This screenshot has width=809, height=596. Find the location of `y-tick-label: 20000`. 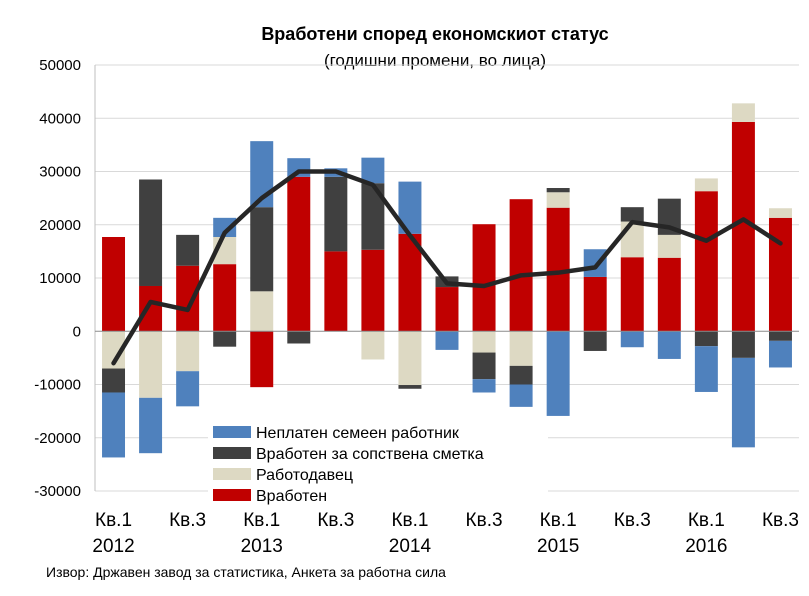

y-tick-label: 20000 is located at coordinates (60, 225).